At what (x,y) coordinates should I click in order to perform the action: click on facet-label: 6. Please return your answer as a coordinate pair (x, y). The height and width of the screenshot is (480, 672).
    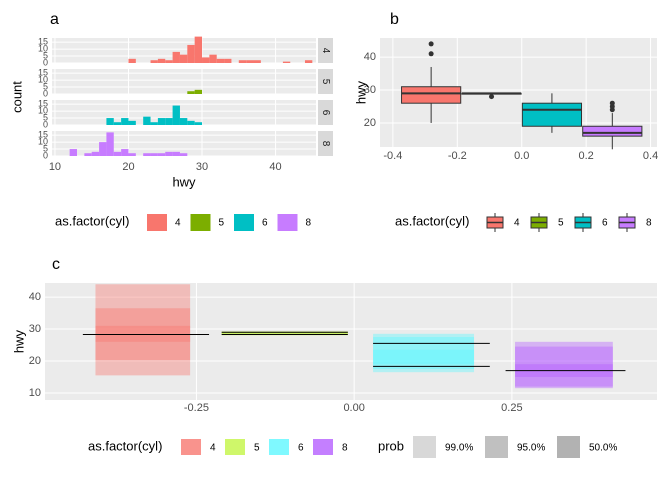
    Looking at the image, I should click on (325, 113).